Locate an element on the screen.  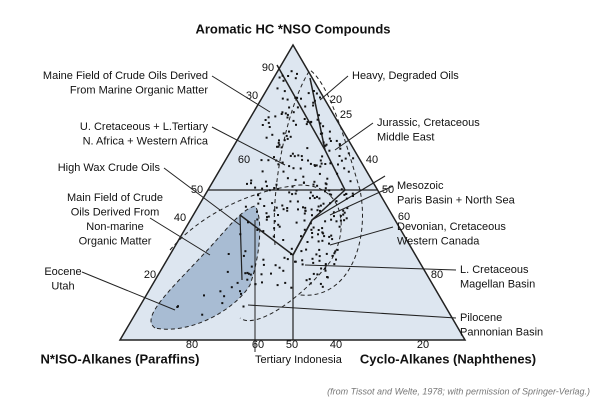
annotation: N. Africa + Western Africa is located at coordinates (146, 141).